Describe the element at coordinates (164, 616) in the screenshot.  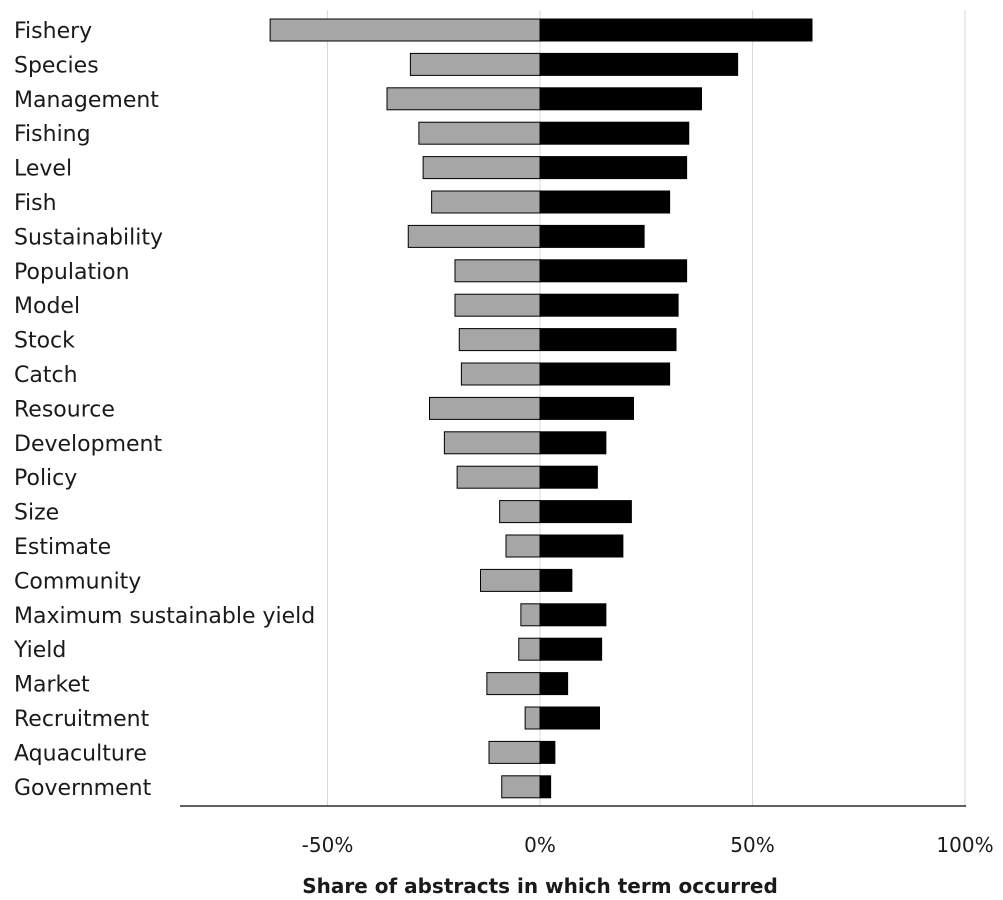
I see `category-label: Maximum sustainable yield` at that location.